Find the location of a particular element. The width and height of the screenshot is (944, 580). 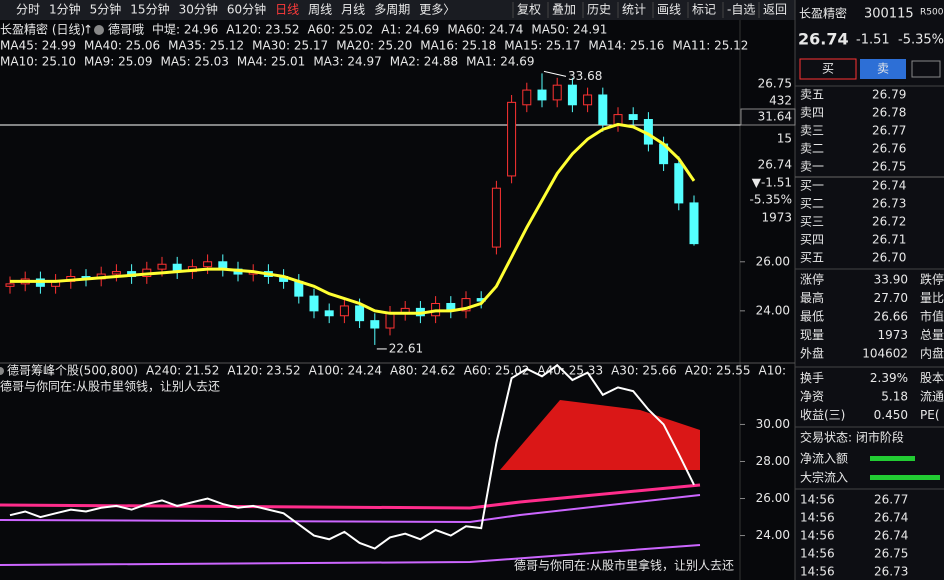

toolbar-button: 复权 is located at coordinates (529, 10).